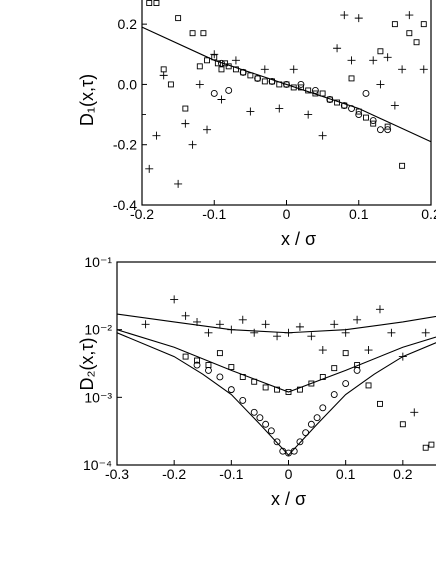 Image resolution: width=436 pixels, height=564 pixels. I want to click on y-tick-label: 10⁻¹, so click(98, 262).